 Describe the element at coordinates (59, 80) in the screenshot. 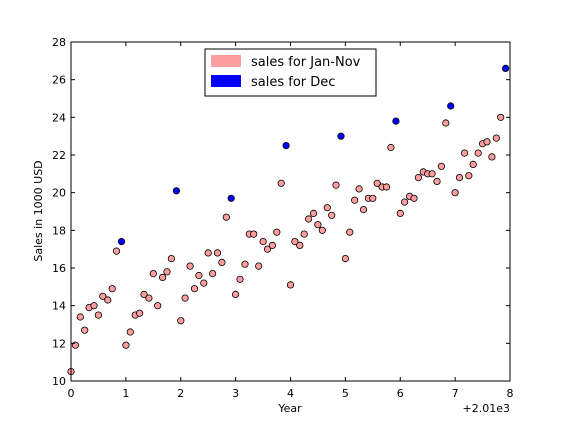

I see `y-tick-label: 26` at that location.